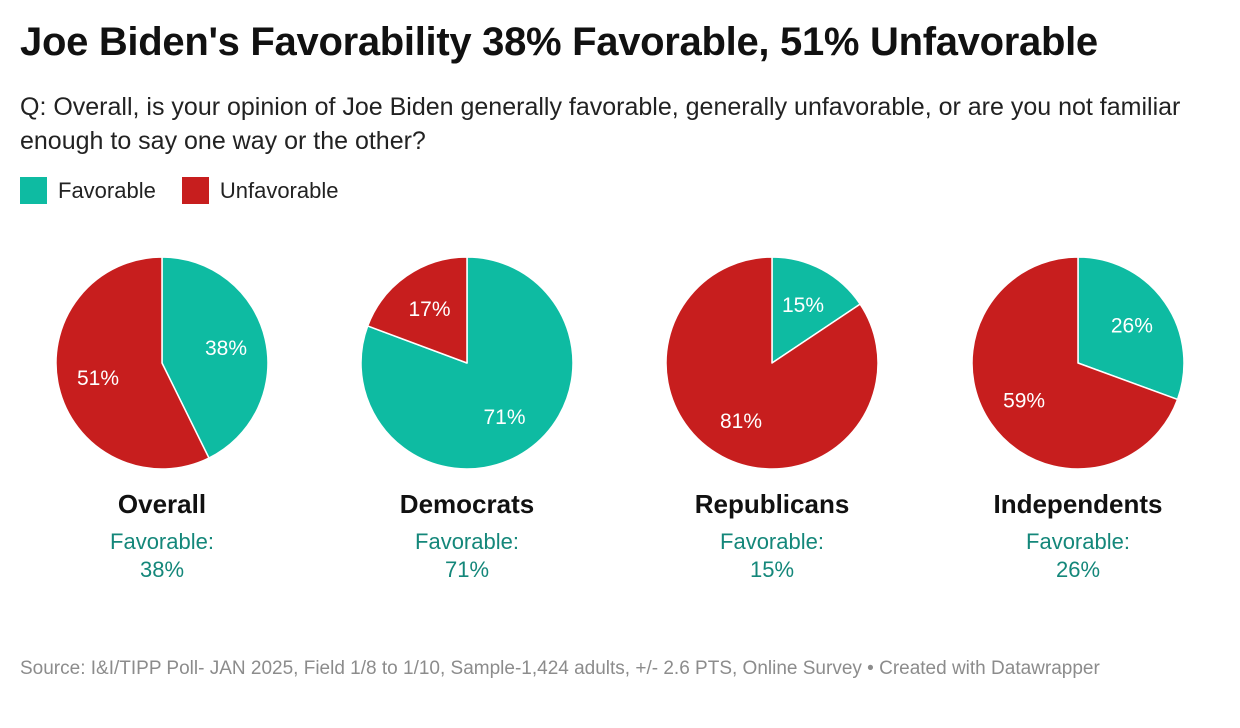 Image resolution: width=1240 pixels, height=728 pixels. What do you see at coordinates (195, 190) in the screenshot?
I see `legend-swatch-unfavorable` at bounding box center [195, 190].